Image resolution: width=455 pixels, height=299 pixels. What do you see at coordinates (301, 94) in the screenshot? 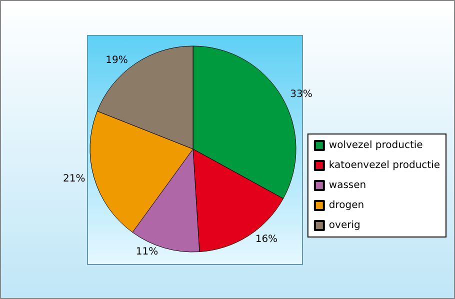
I see `data-label: 33%` at bounding box center [301, 94].